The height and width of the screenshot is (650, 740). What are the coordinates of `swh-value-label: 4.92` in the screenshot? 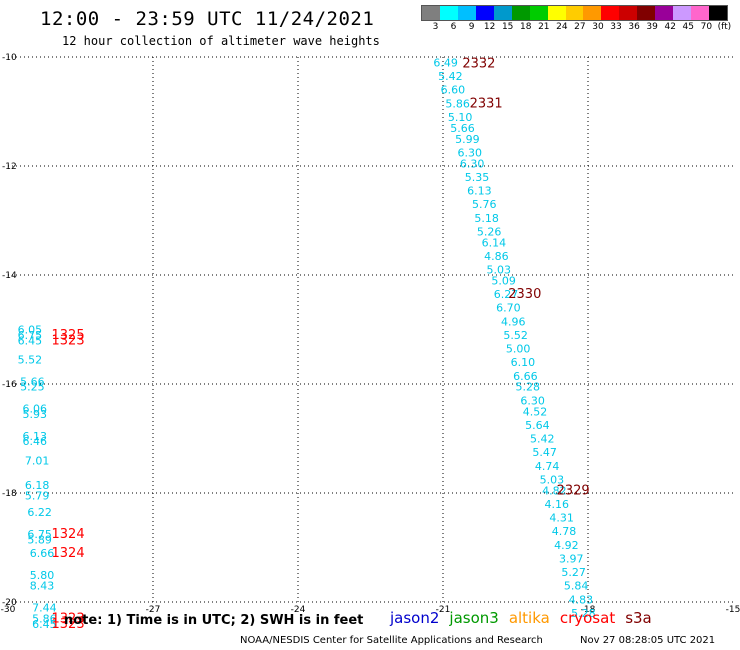 It's located at (566, 545).